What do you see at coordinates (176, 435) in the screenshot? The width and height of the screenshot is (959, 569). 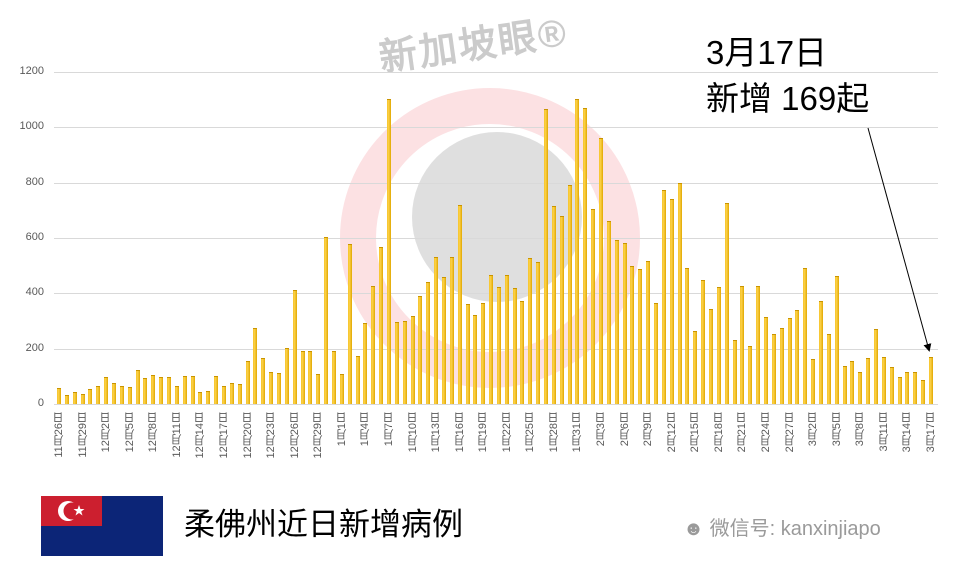 I see `x-tick-label: 12月11日` at bounding box center [176, 435].